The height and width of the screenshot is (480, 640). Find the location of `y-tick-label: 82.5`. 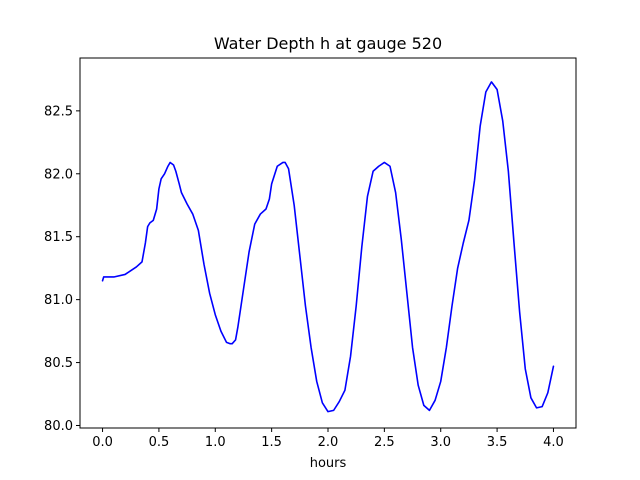

y-tick-label: 82.5 is located at coordinates (58, 111).